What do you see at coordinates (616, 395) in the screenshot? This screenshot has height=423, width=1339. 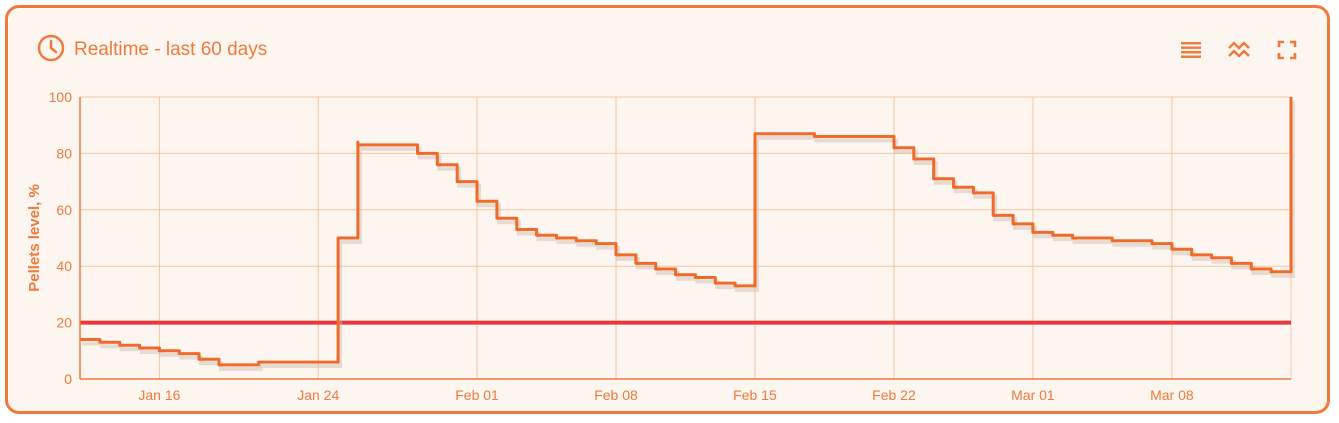 I see `x-tick-label: Feb 08` at bounding box center [616, 395].